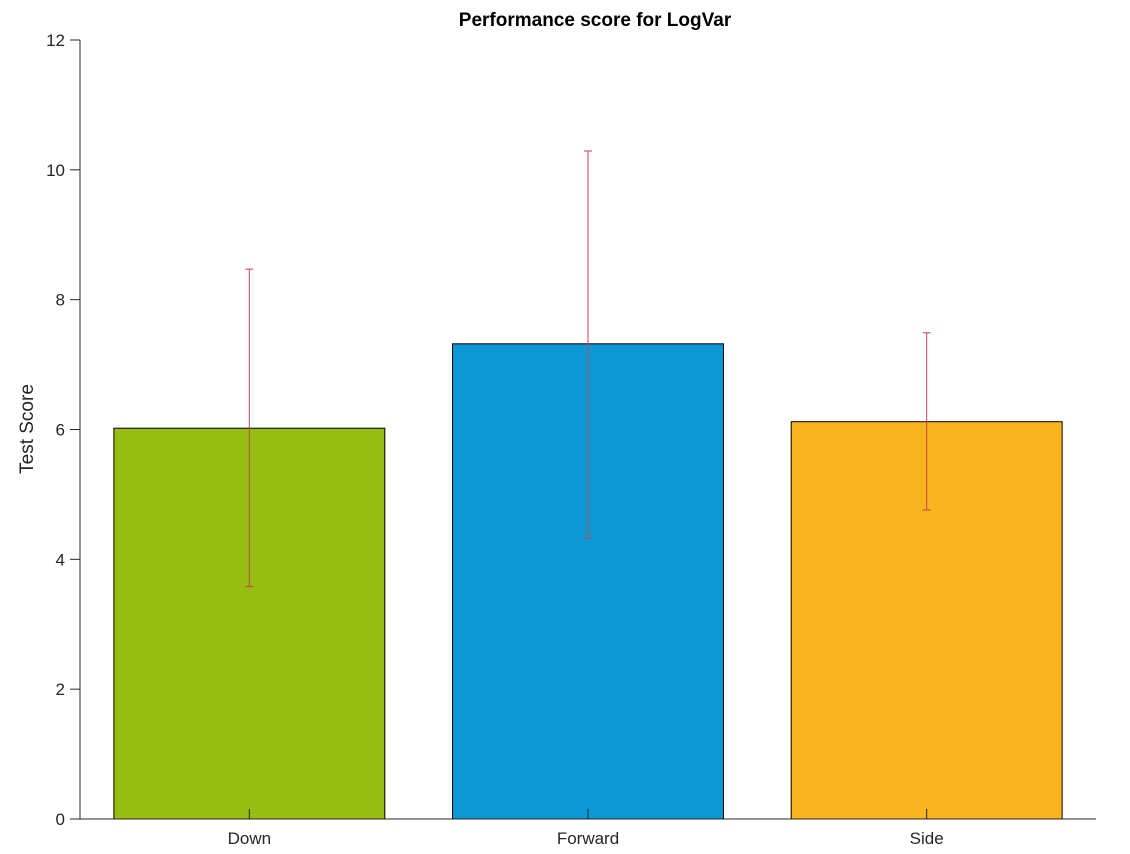  What do you see at coordinates (55, 40) in the screenshot?
I see `y-tick-label: 12` at bounding box center [55, 40].